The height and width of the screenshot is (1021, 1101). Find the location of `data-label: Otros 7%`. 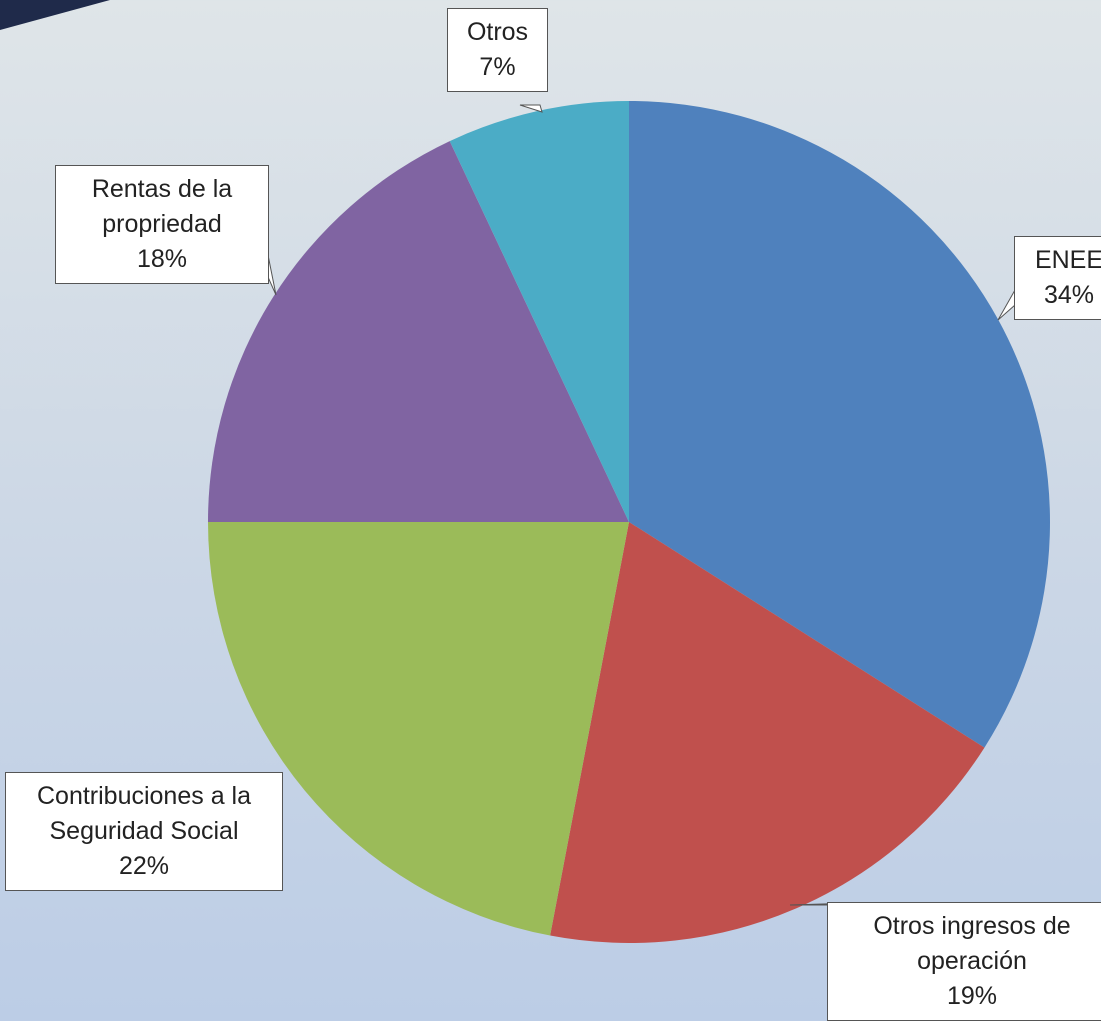

data-label: Otros 7% is located at coordinates (497, 50).